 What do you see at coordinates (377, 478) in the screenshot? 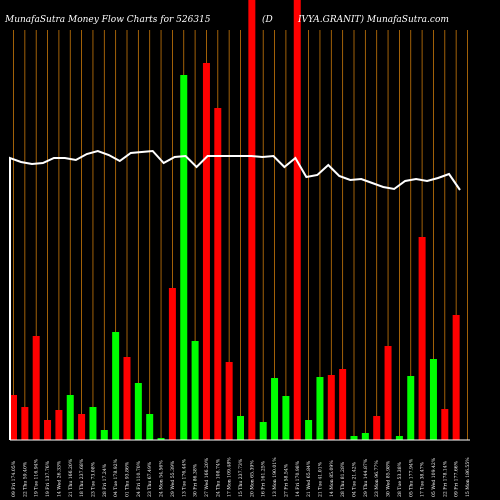
I see `x-tick-label: 23 Mon 96.77%` at bounding box center [377, 478].